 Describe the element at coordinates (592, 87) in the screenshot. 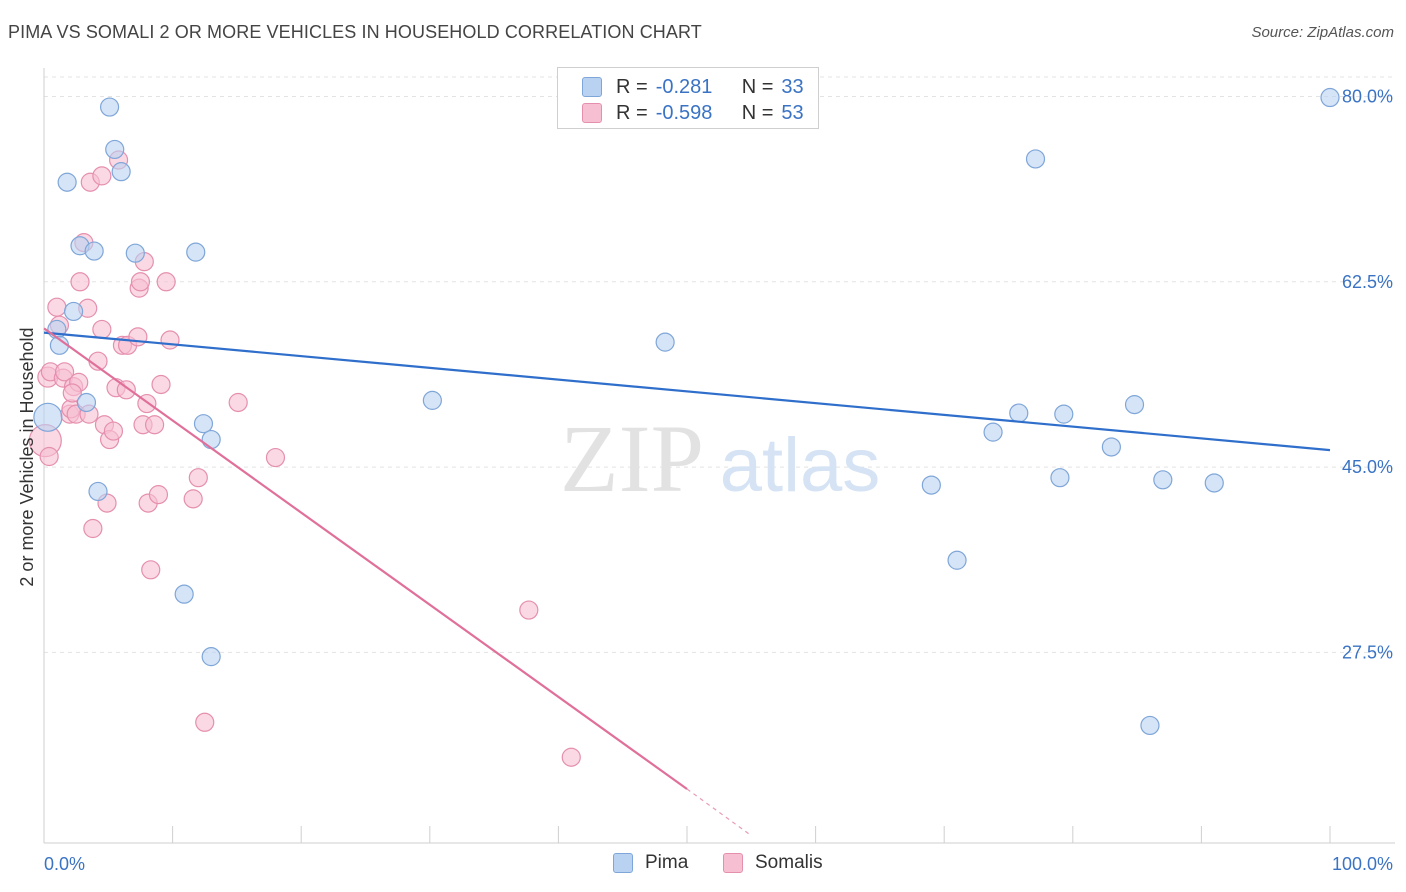

I see `legend-swatch-pima` at that location.